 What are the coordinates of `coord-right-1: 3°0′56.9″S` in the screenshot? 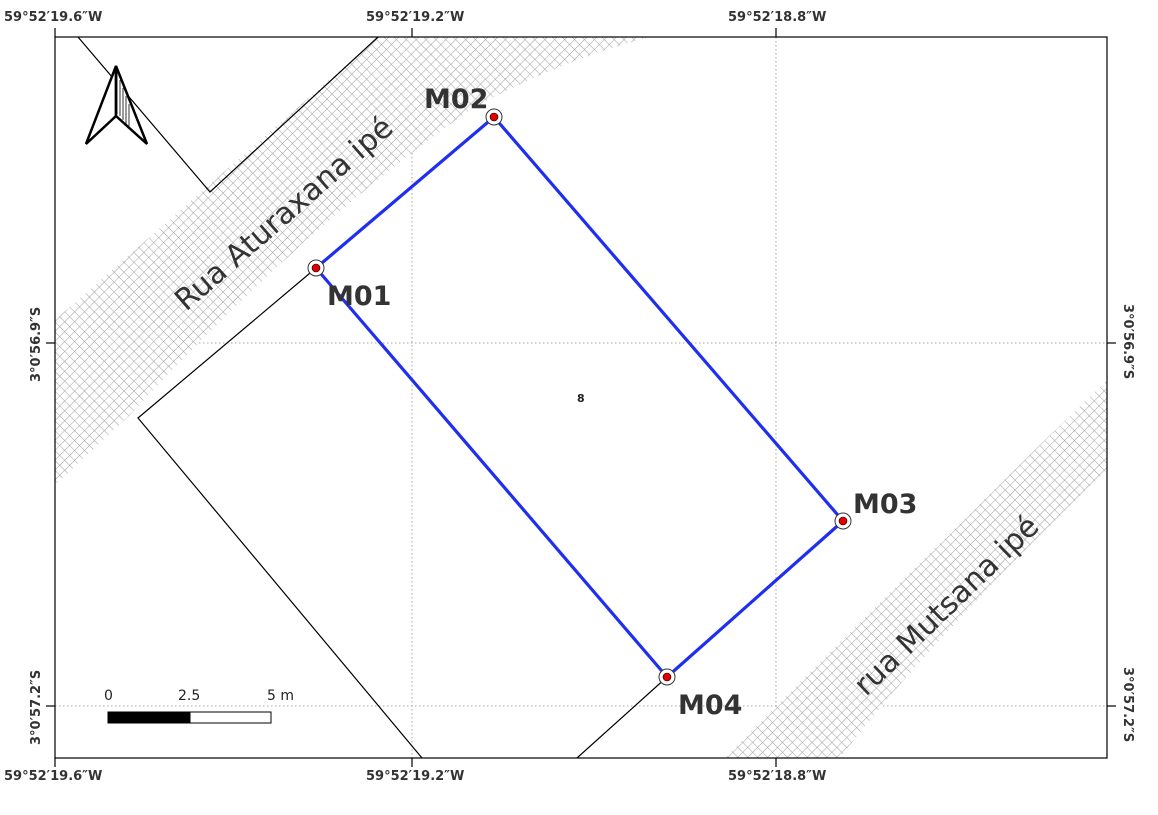 It's located at (1127, 341).